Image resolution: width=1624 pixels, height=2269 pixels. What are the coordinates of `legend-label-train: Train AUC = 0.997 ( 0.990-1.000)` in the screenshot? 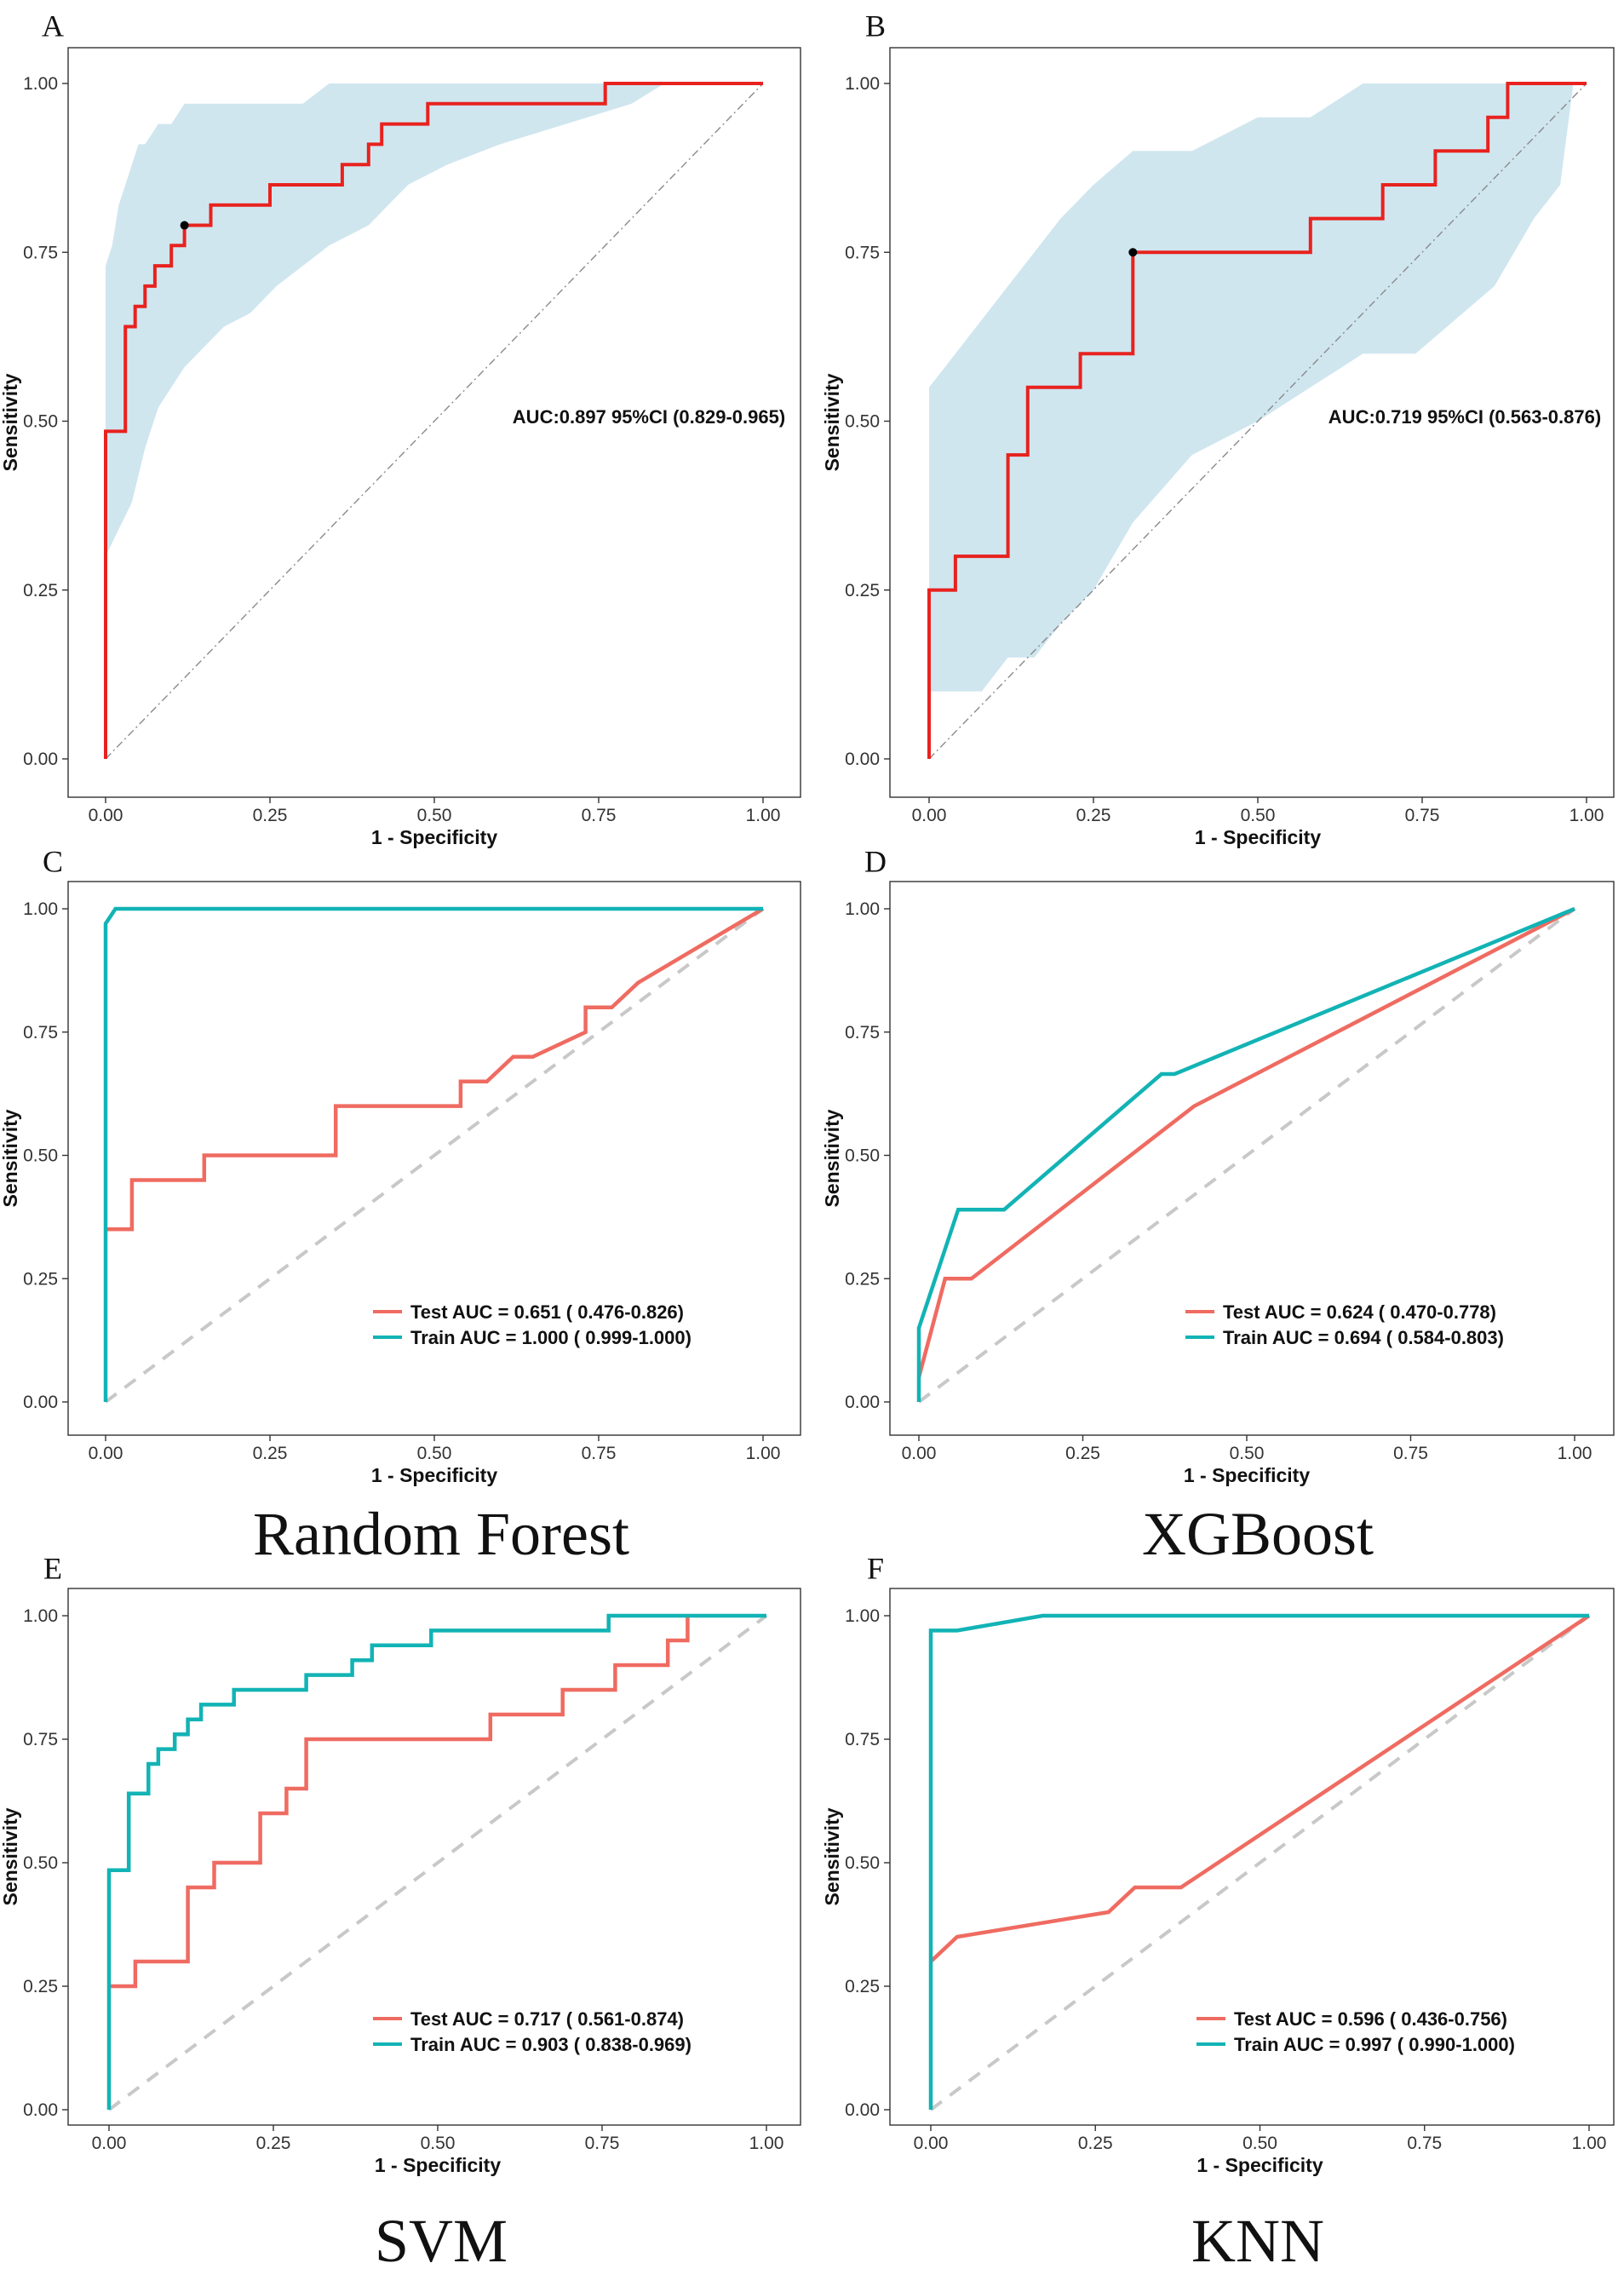 It's located at (1374, 2045).